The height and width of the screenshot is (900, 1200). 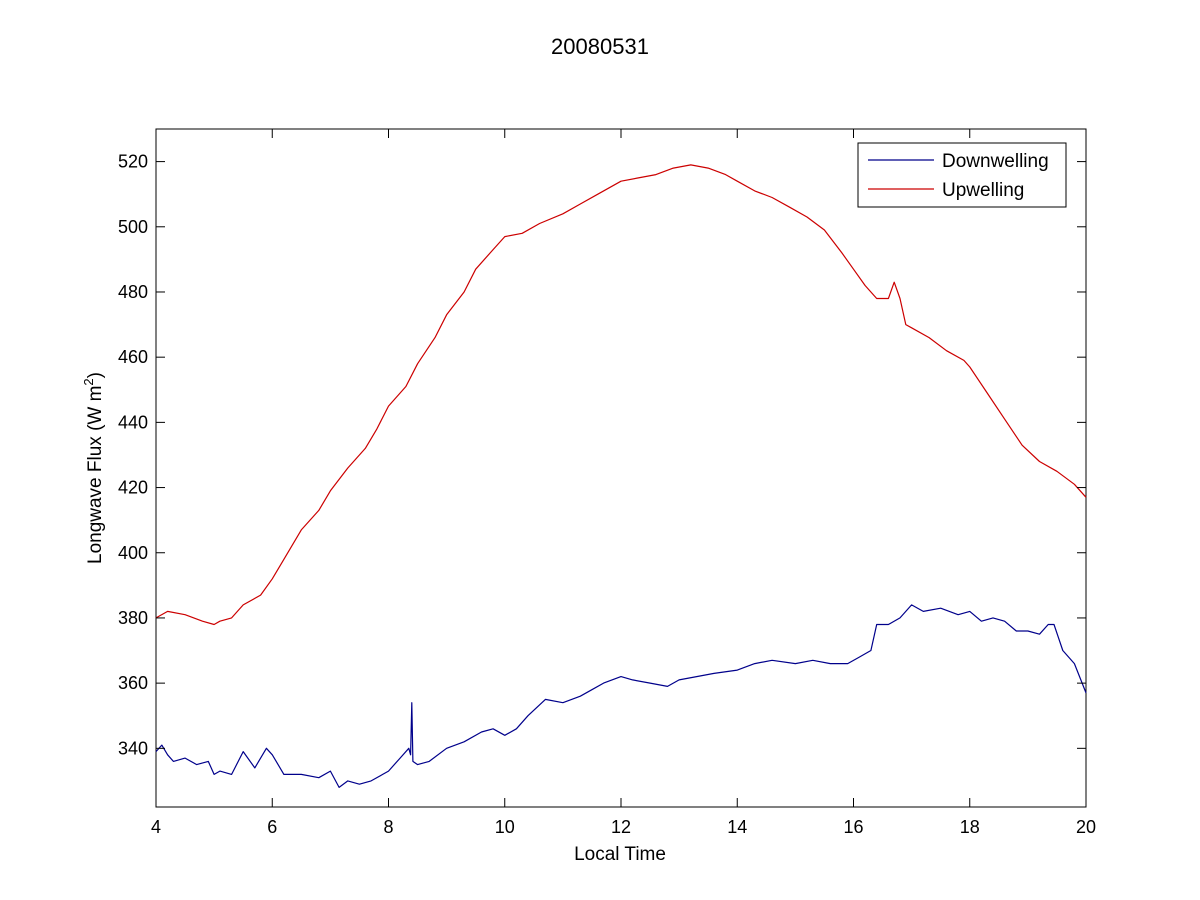 I want to click on y-tick-label: 340, so click(x=133, y=748).